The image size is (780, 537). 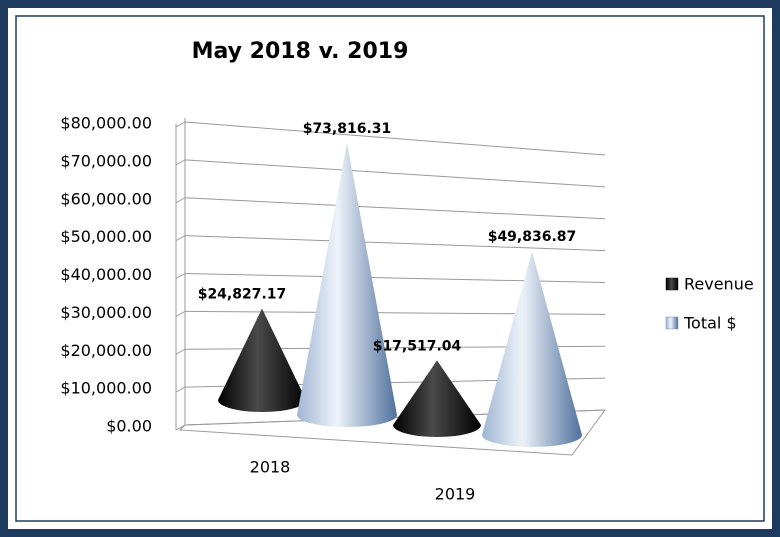 I want to click on data-label: $17,517.04, so click(x=417, y=346).